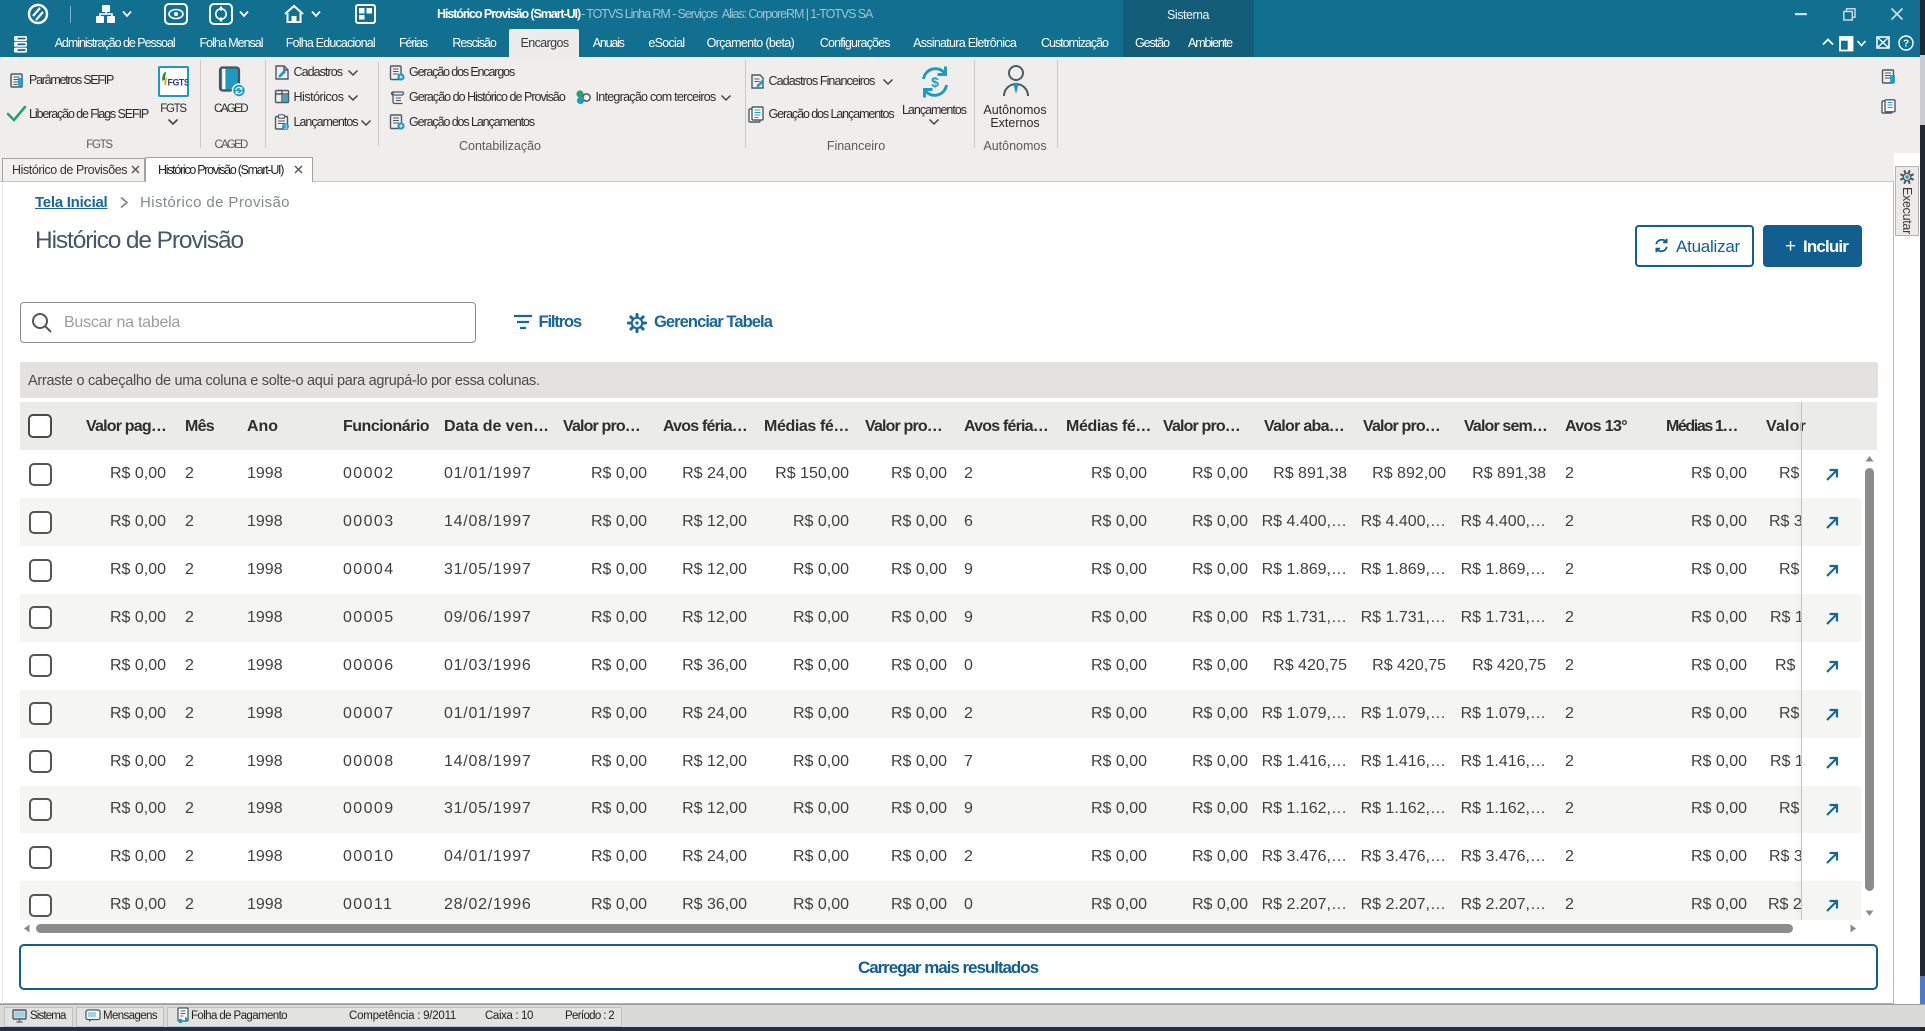 This screenshot has width=1925, height=1031. I want to click on svg-text: FGTS, so click(178, 83).